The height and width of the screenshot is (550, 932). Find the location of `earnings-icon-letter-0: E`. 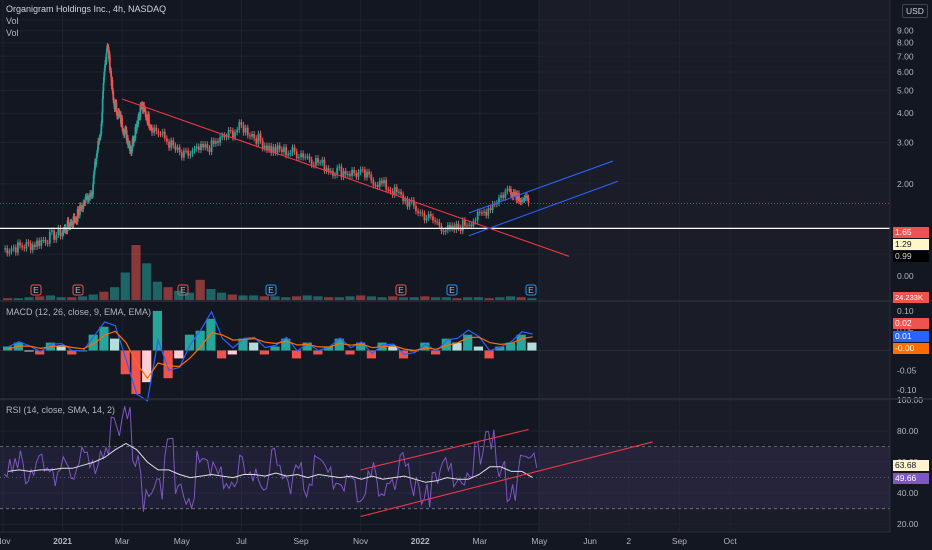

earnings-icon-letter-0: E is located at coordinates (36, 290).